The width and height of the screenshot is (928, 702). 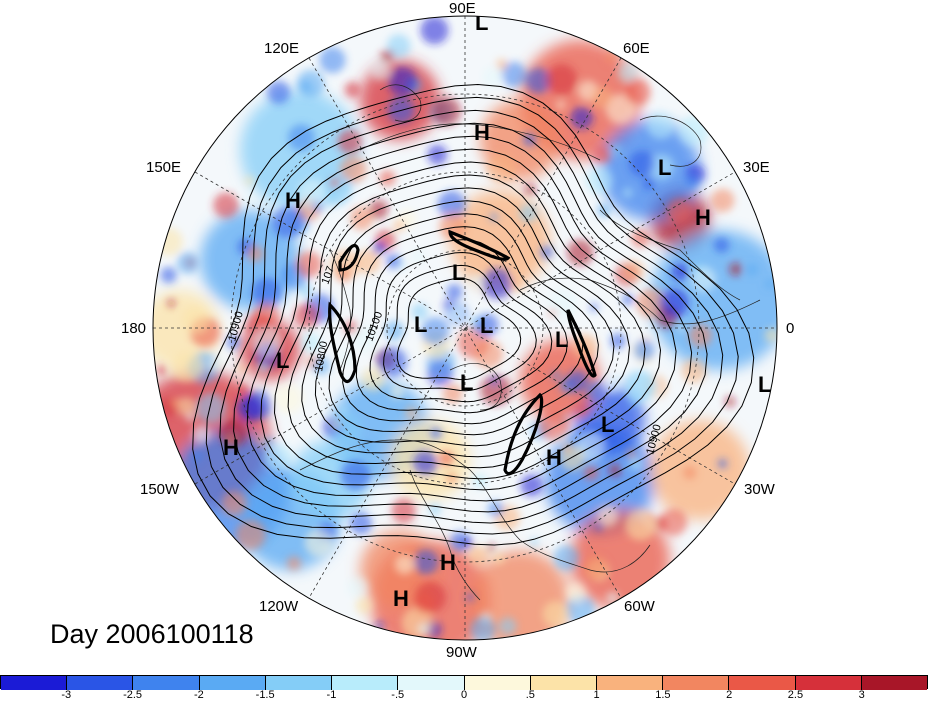 I want to click on longitude-label: 0, so click(x=790, y=328).